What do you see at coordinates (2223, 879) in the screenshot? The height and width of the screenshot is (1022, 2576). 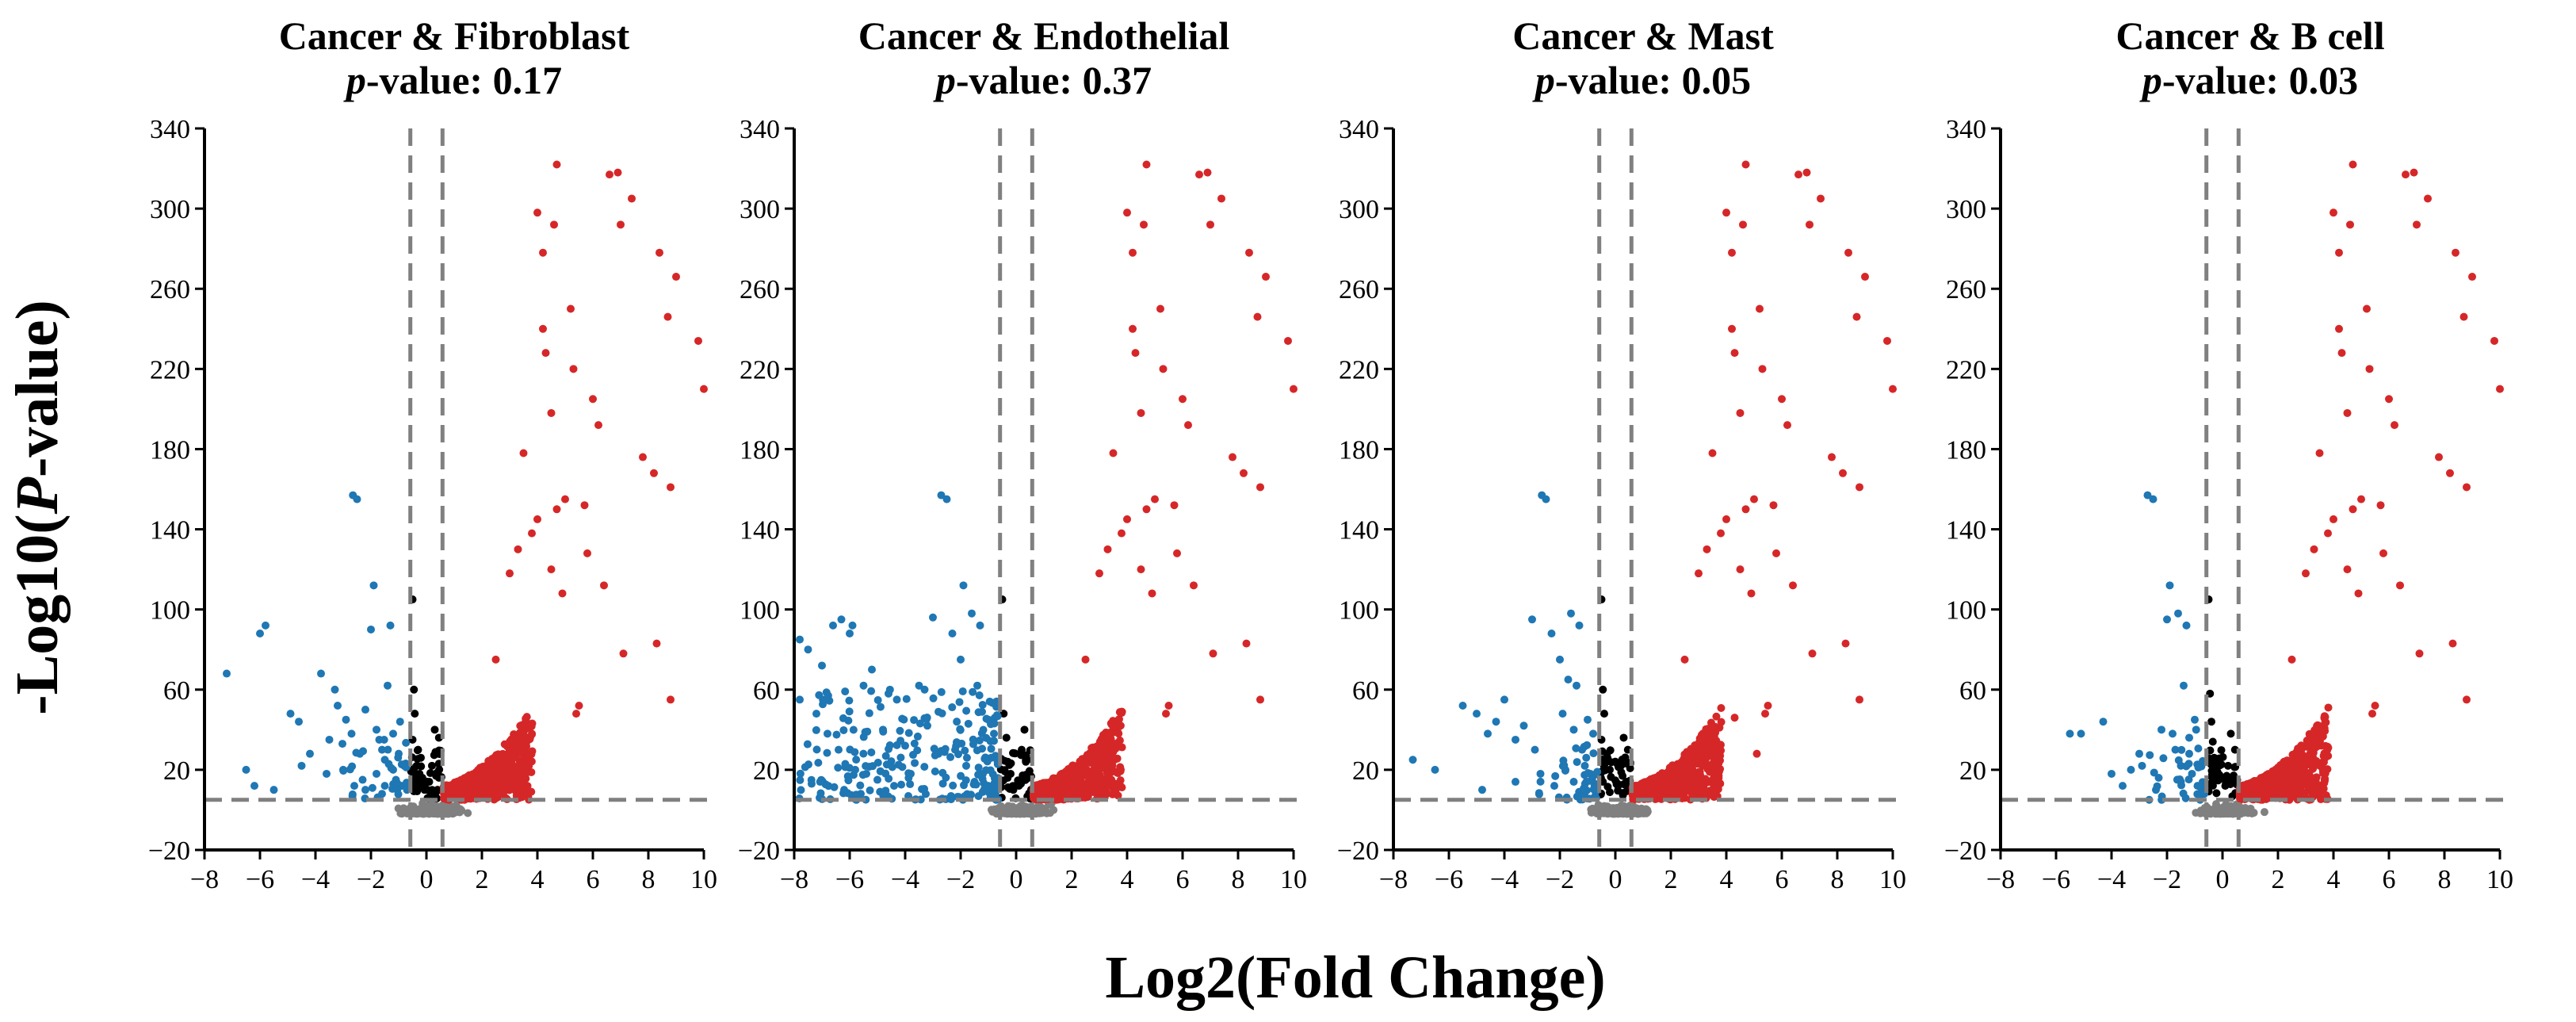 I see `x-tick-label: 0` at bounding box center [2223, 879].